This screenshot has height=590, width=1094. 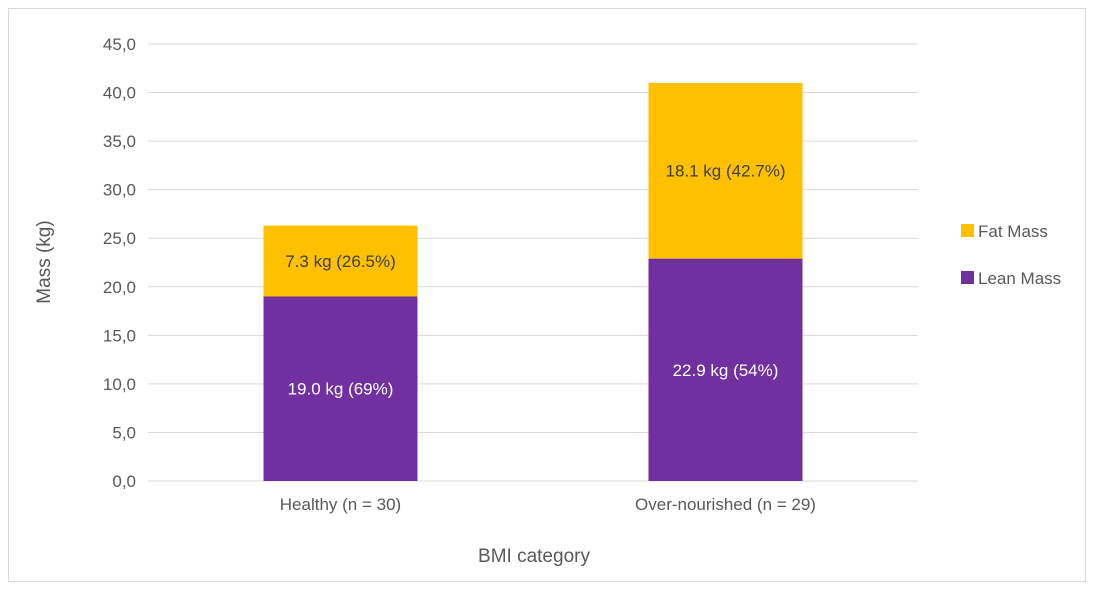 I want to click on x-tick-label: Healthy (n = 30), so click(x=340, y=504).